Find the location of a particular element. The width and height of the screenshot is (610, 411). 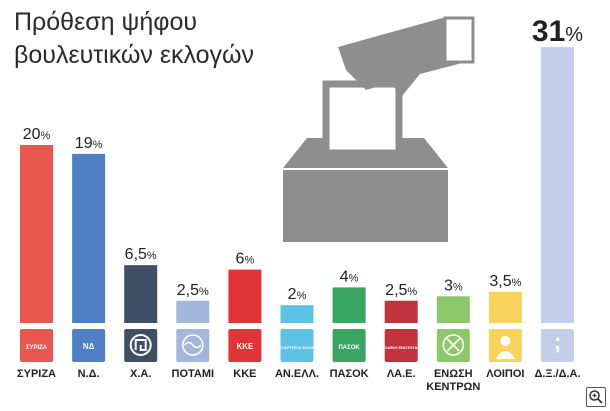

category-label: ΕΝΩΣΗ is located at coordinates (453, 374).